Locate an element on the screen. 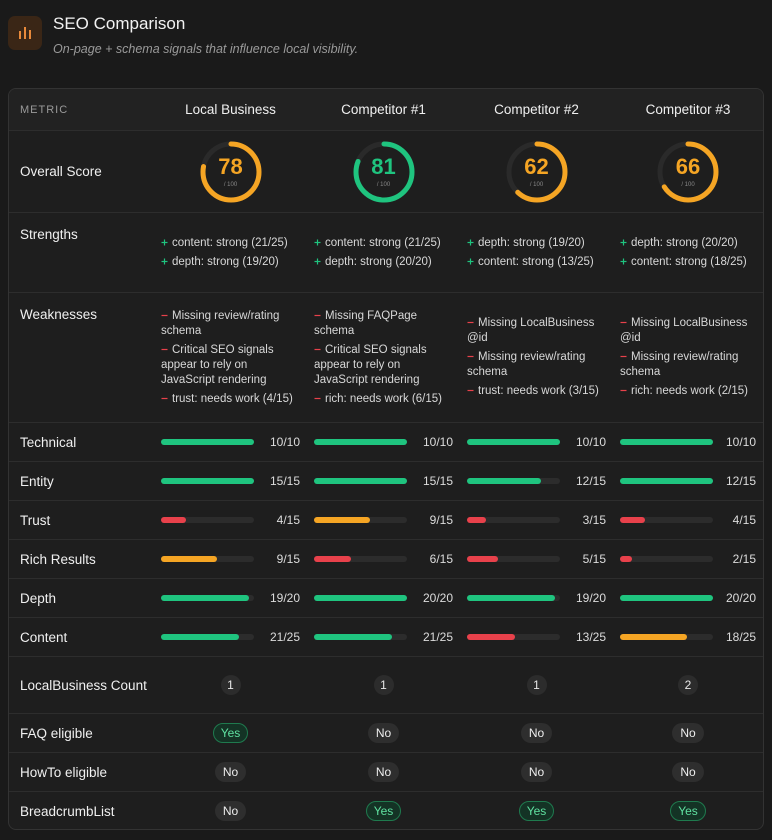  row-label: LocalBusiness Count is located at coordinates (81, 685).